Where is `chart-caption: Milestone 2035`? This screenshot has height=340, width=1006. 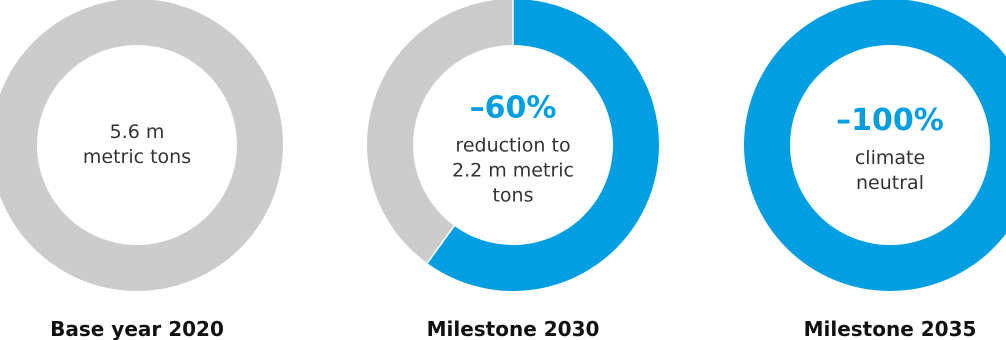
chart-caption: Milestone 2035 is located at coordinates (890, 328).